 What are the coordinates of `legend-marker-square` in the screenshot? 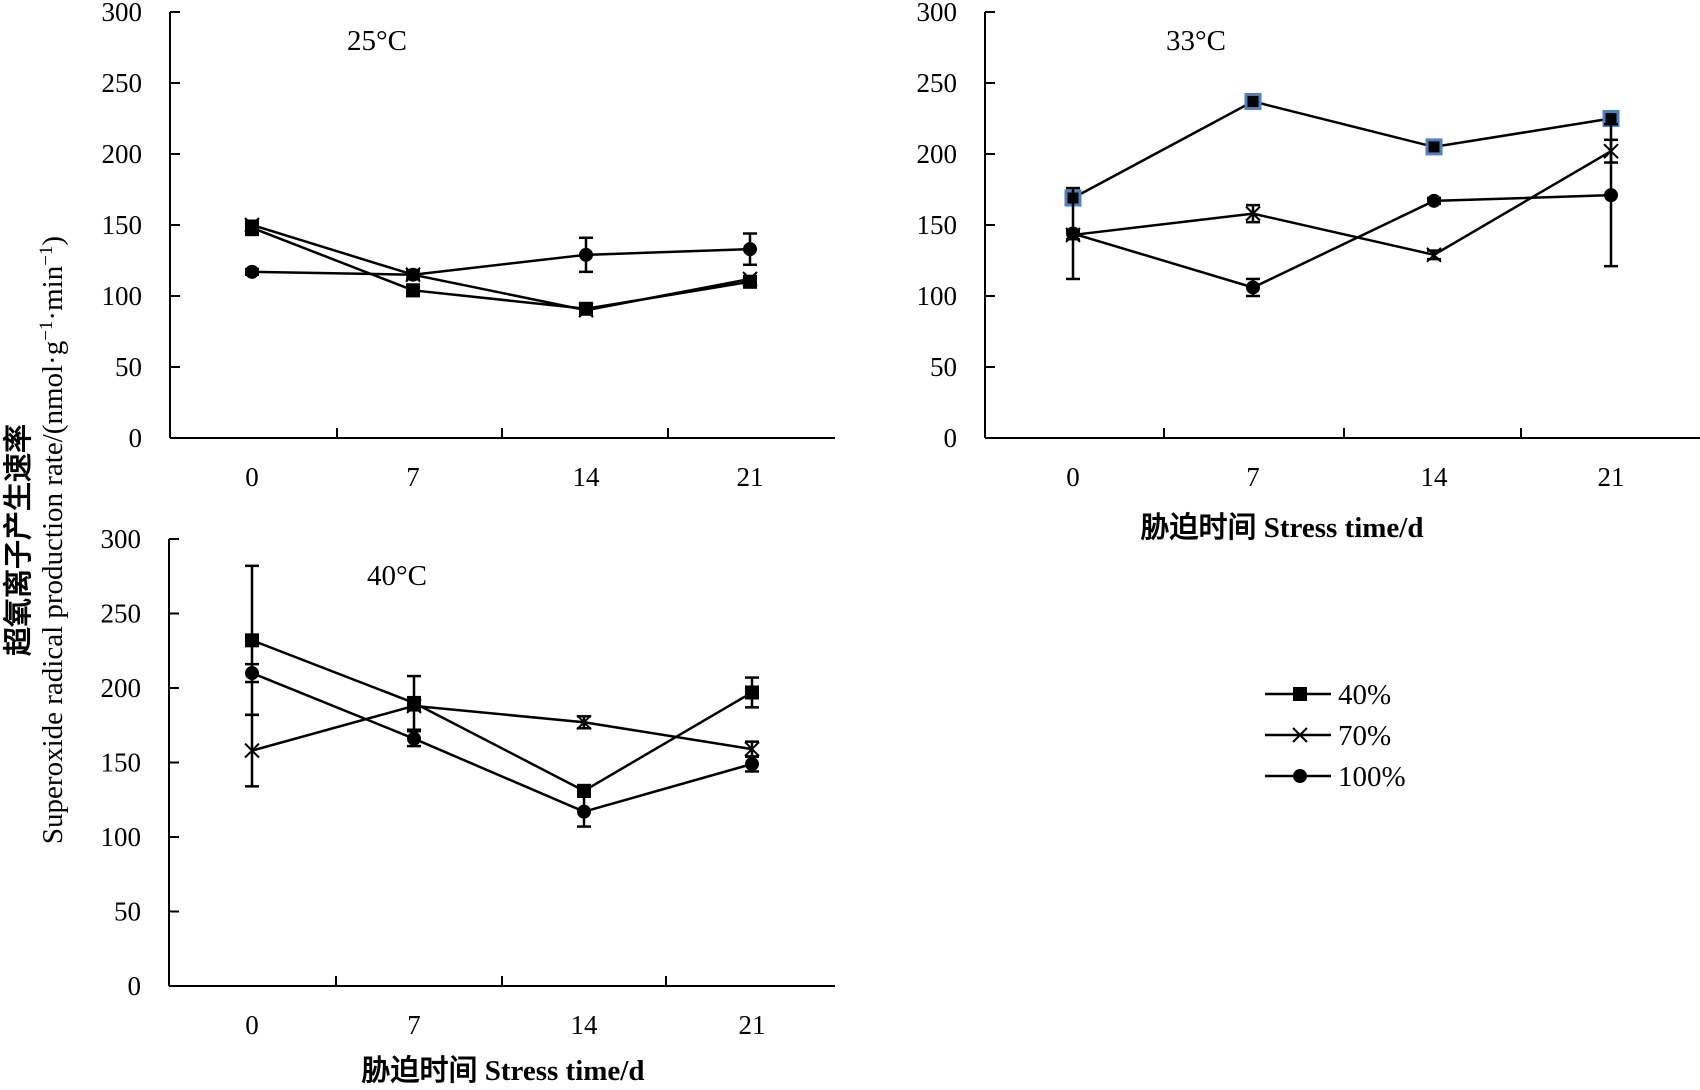 It's located at (1300, 694).